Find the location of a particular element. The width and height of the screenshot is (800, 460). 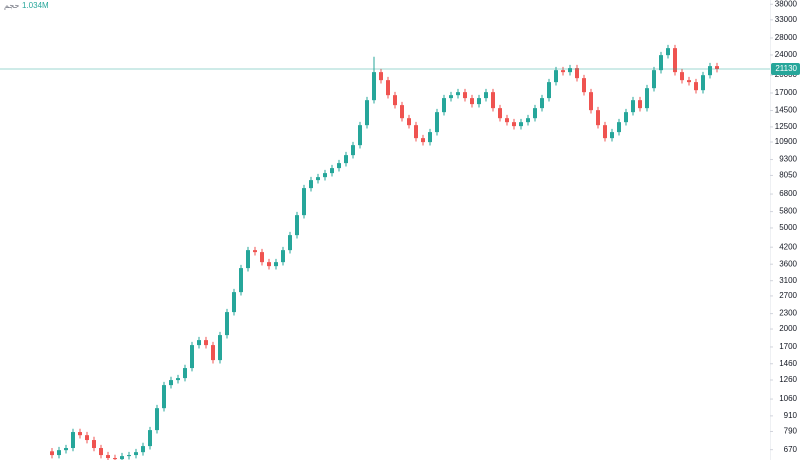

y-tick-label: 790 is located at coordinates (791, 431).